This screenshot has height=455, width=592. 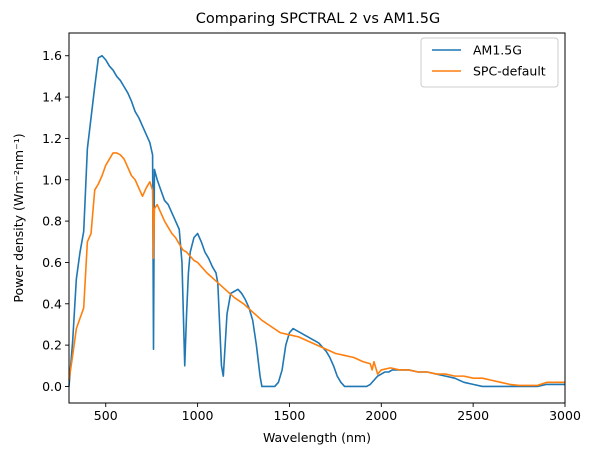 I want to click on y-tick-label: 0.2, so click(x=52, y=345).